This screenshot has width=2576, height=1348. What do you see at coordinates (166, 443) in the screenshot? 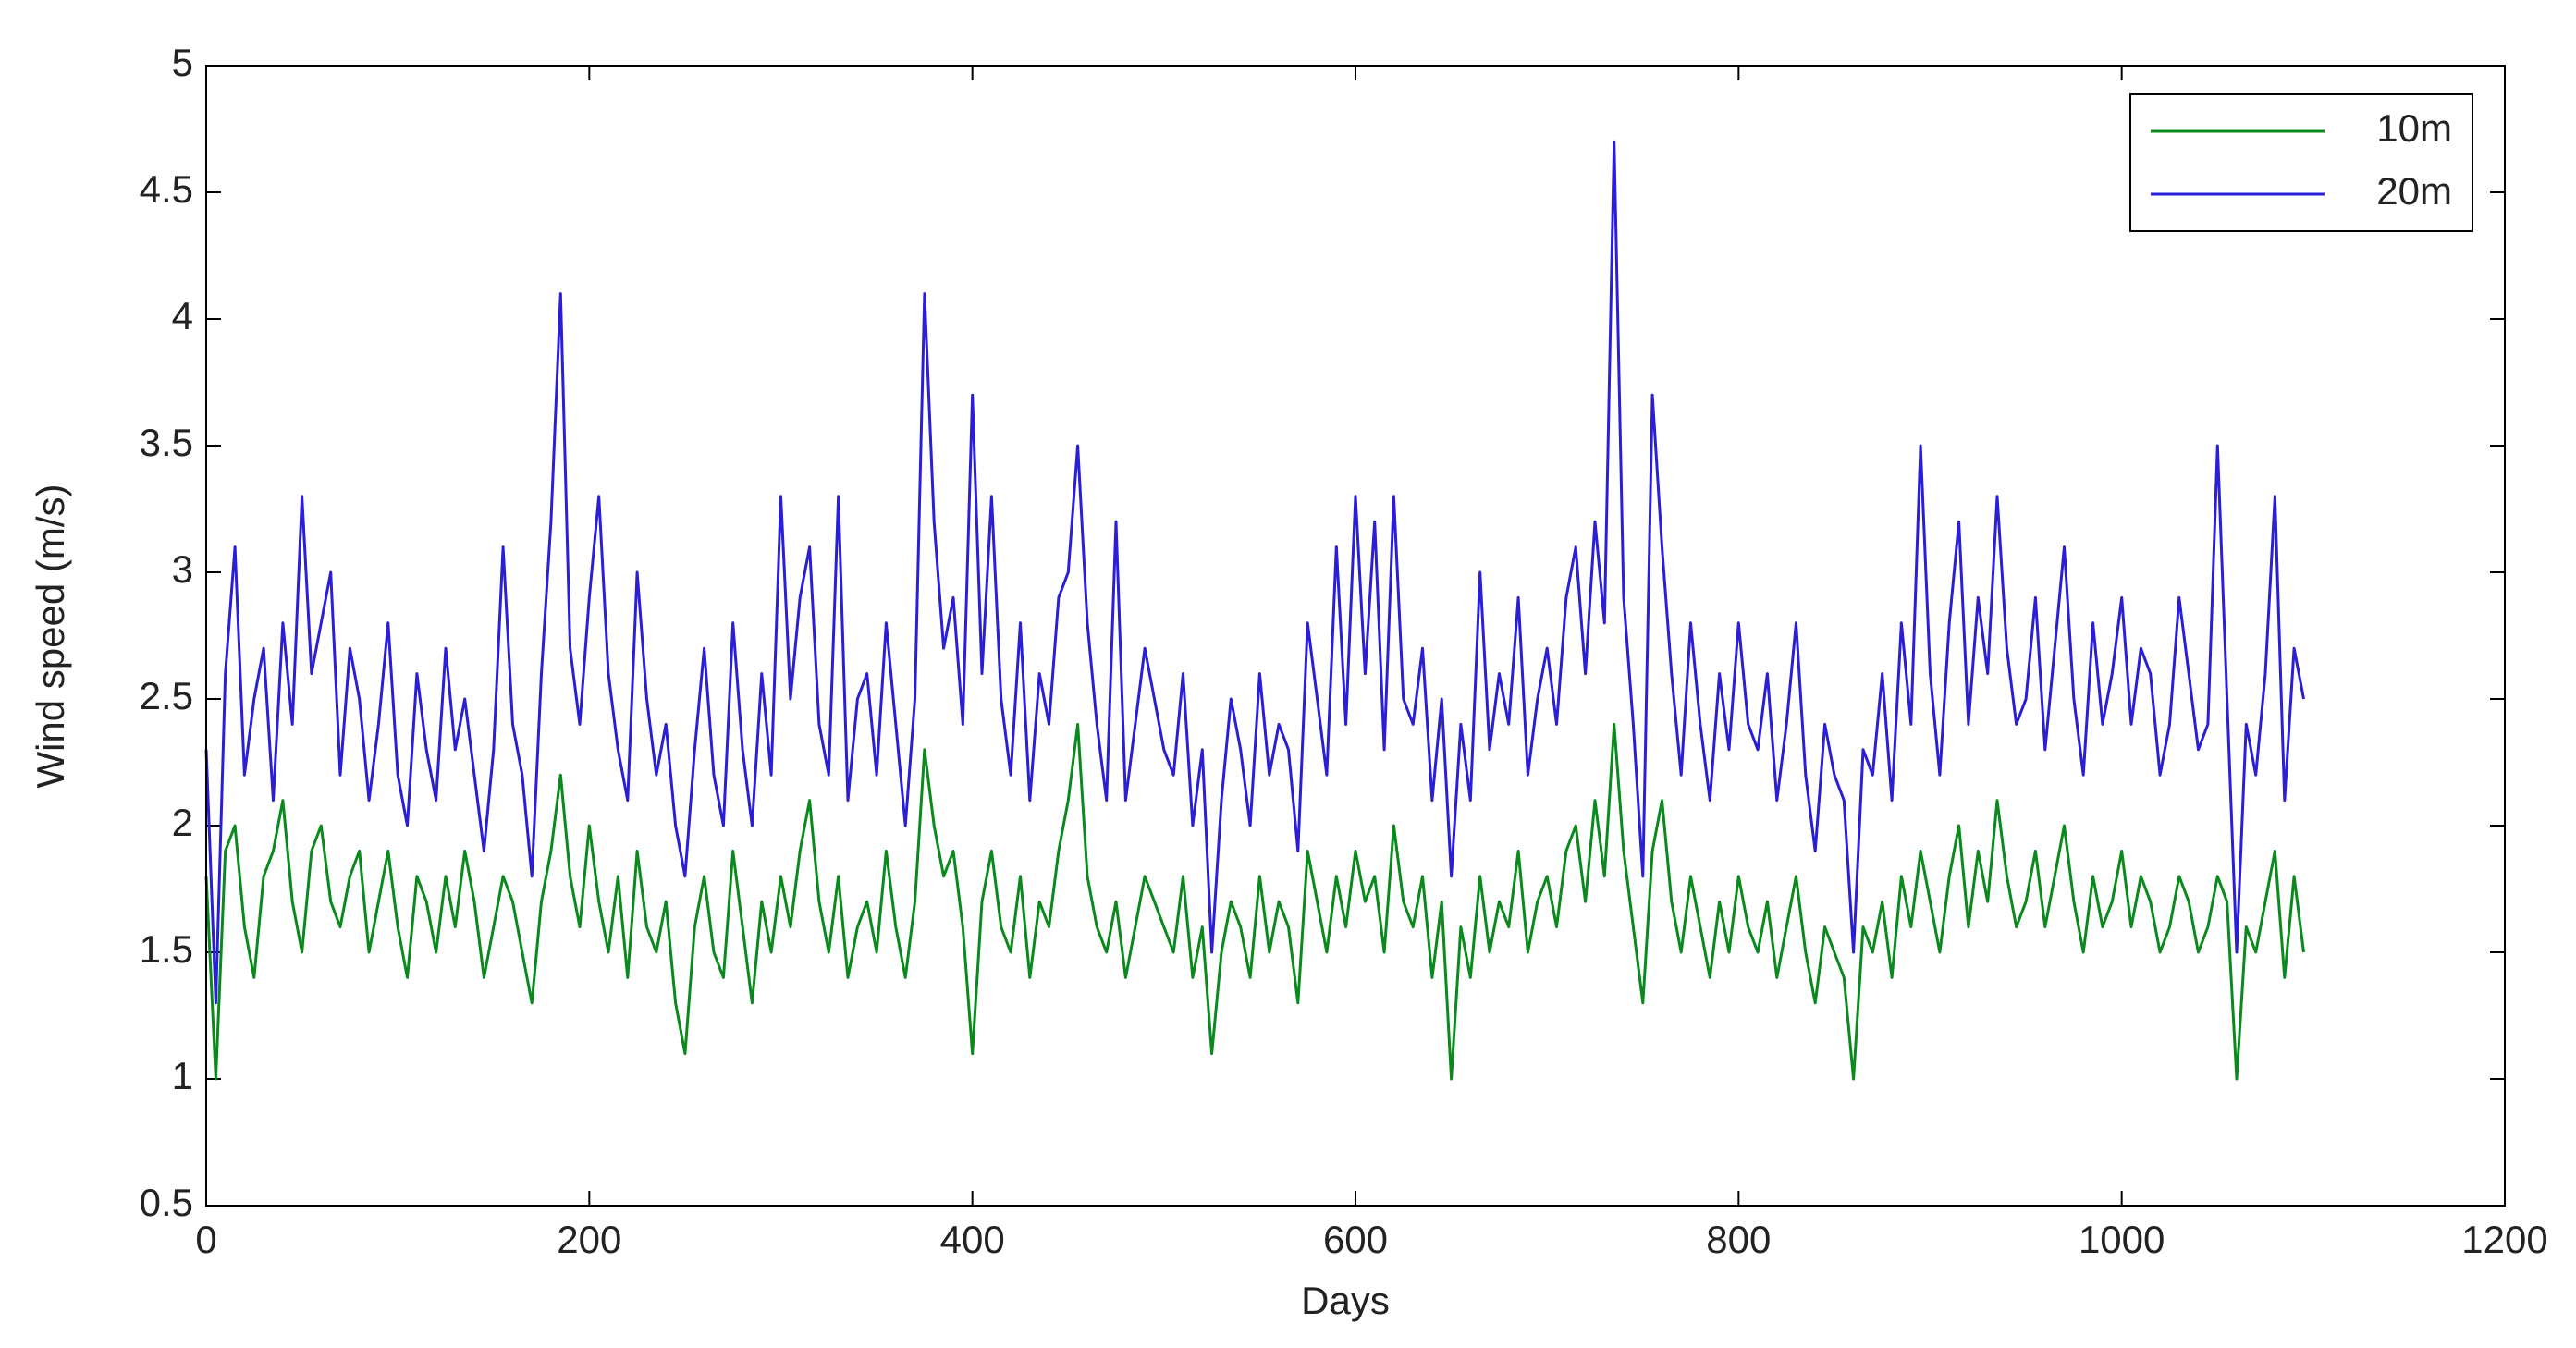
I see `y-tick-label: 3.5` at bounding box center [166, 443].